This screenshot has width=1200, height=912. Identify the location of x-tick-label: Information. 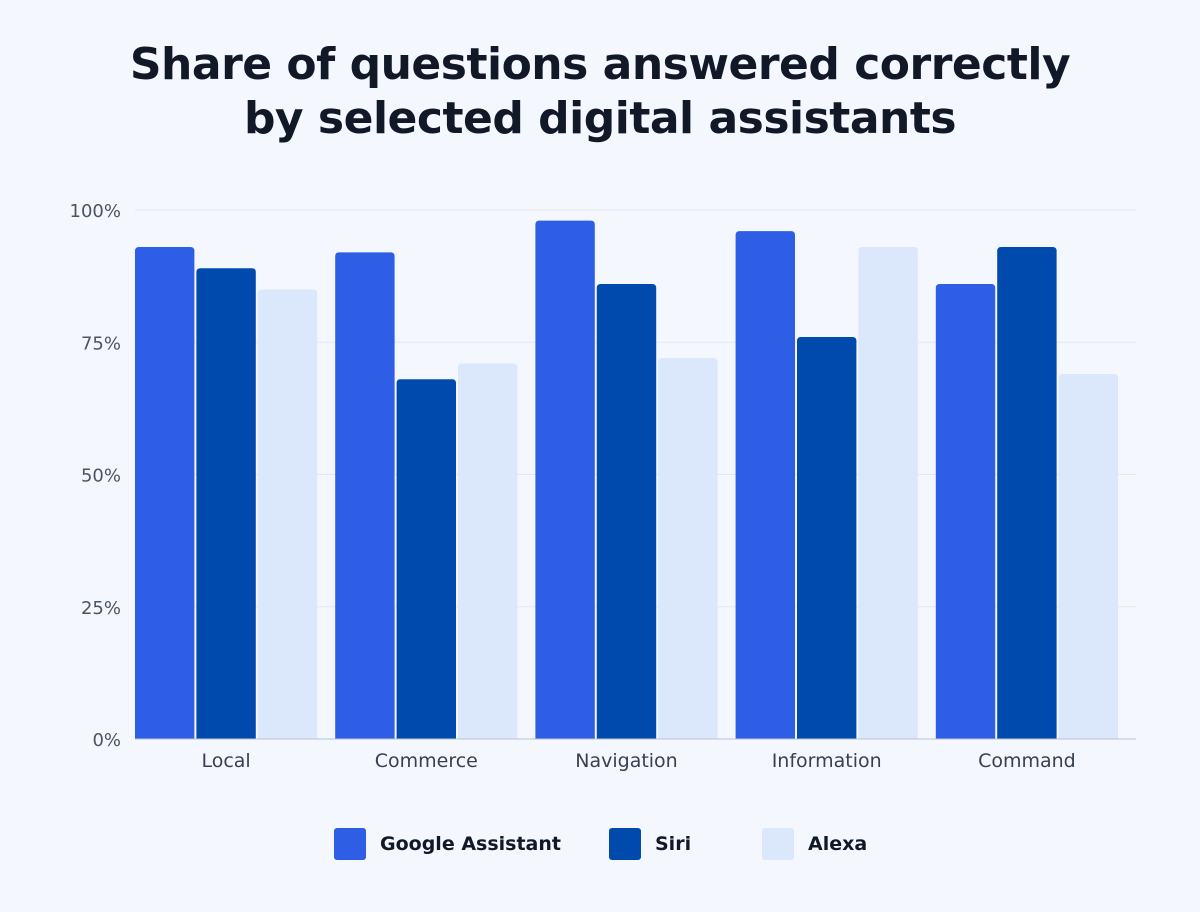
(827, 761).